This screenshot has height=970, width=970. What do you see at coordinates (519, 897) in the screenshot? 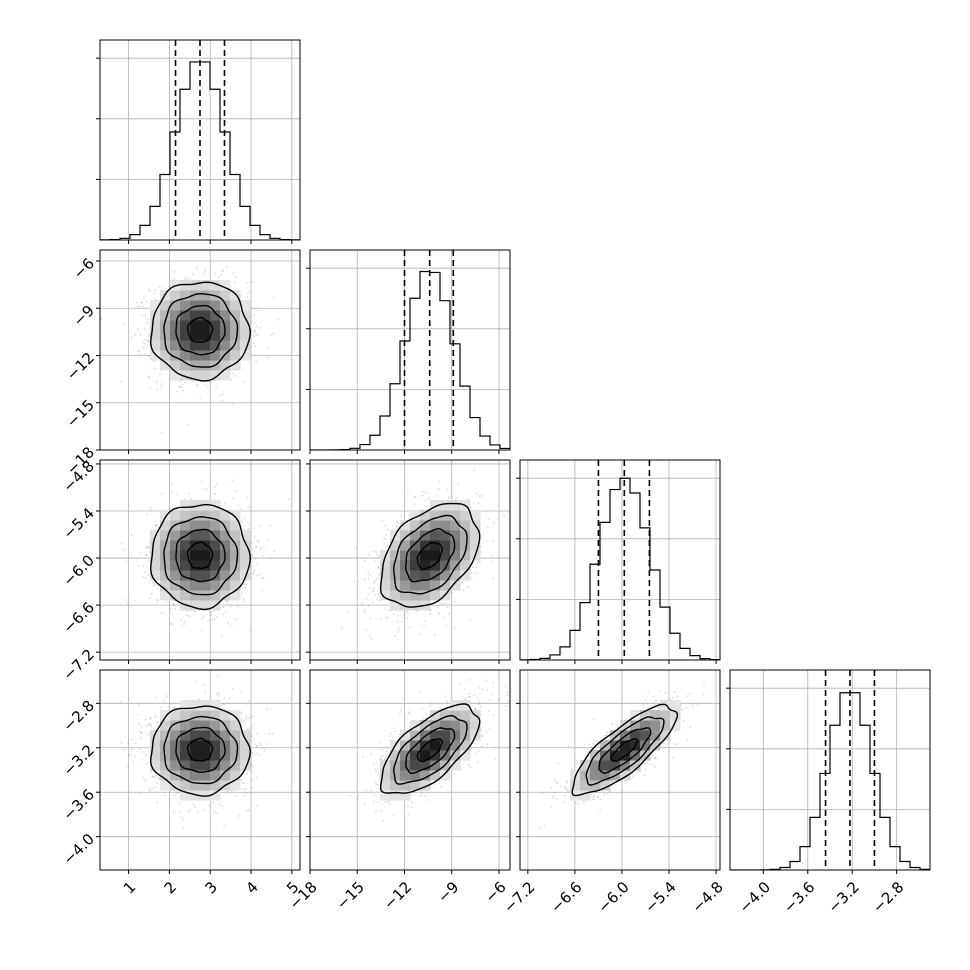
I see `x-tick-label: −7.2` at bounding box center [519, 897].